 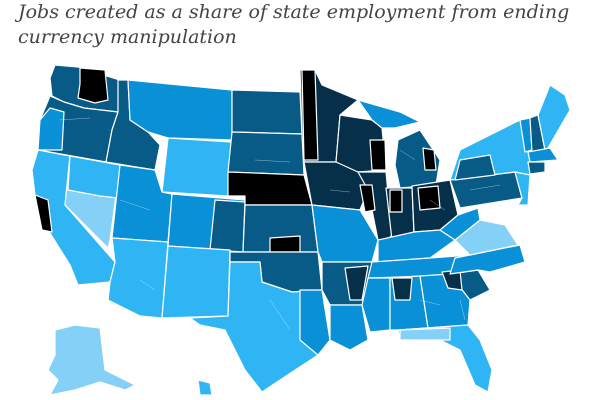 What do you see at coordinates (205, 387) in the screenshot?
I see `state-HI` at bounding box center [205, 387].